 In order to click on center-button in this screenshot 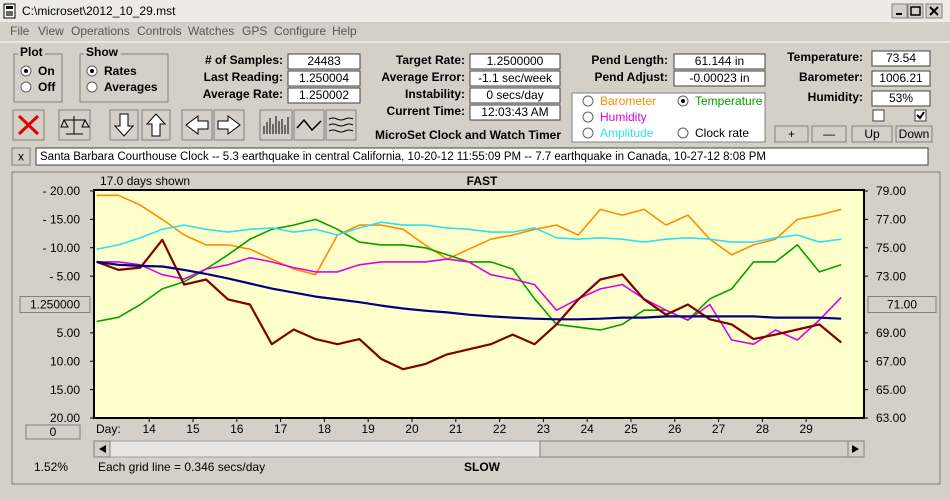, I will do `click(55, 304)`.